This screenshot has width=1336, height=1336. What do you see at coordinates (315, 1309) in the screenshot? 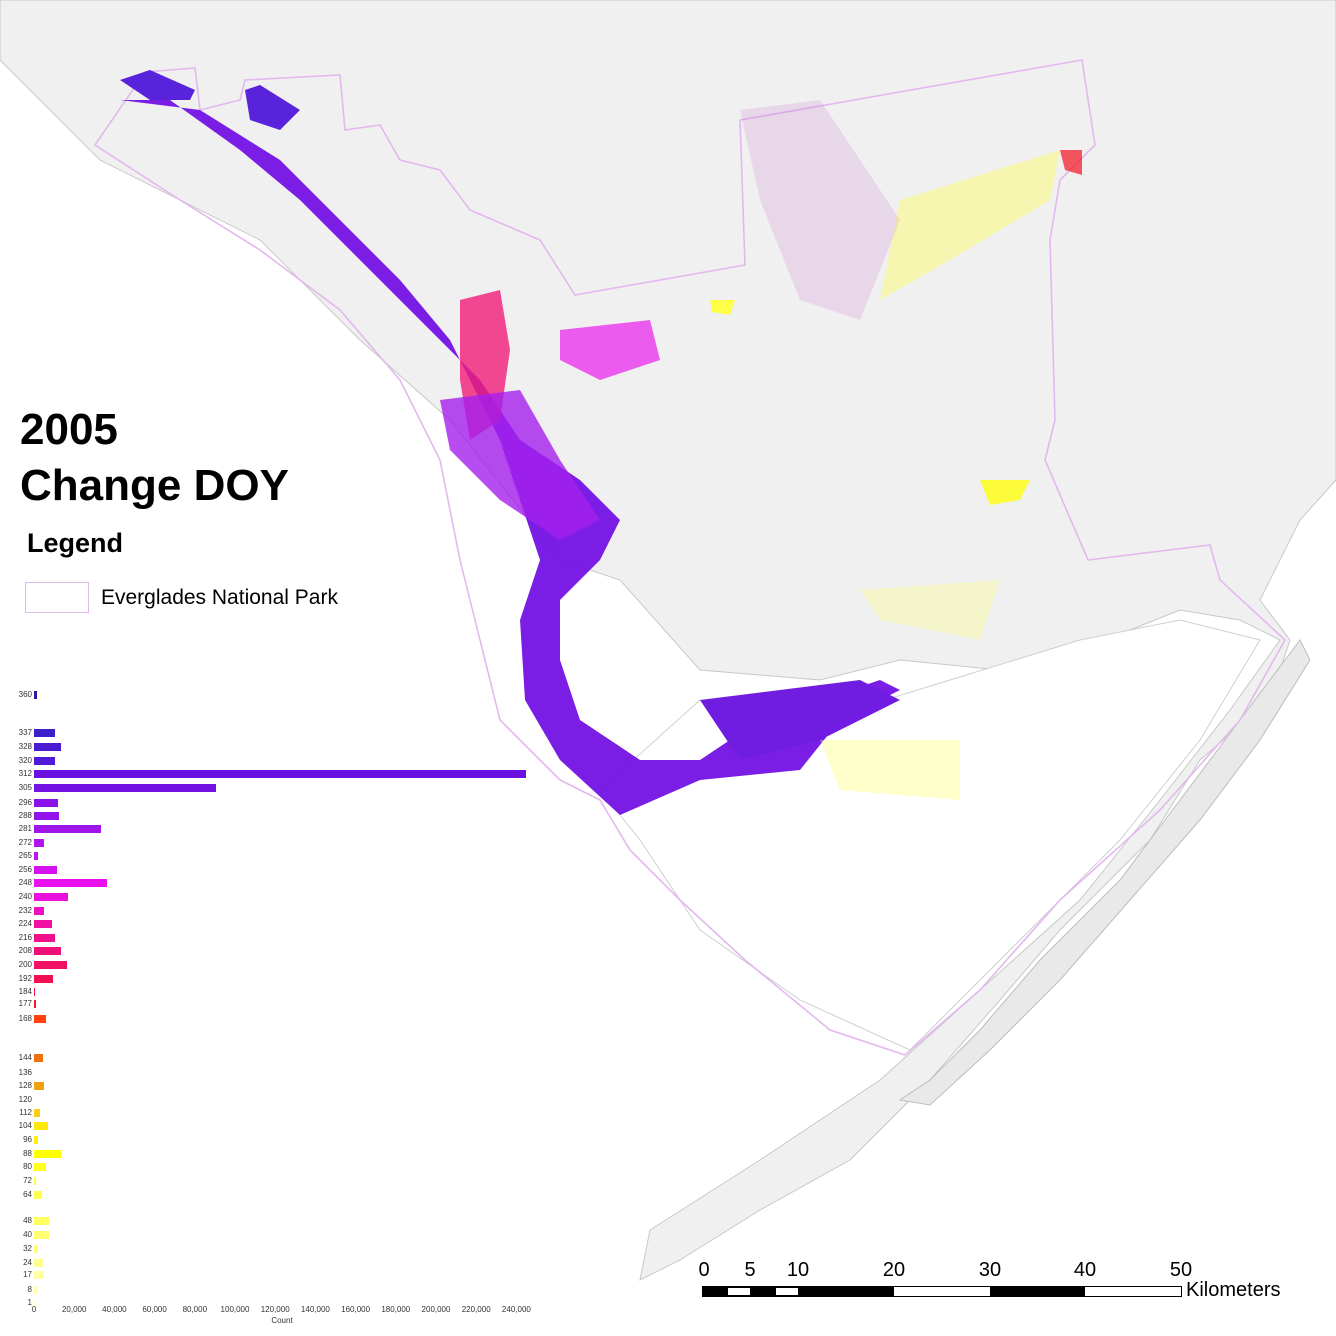
I see `axis-tick-label: 140,000` at bounding box center [315, 1309].